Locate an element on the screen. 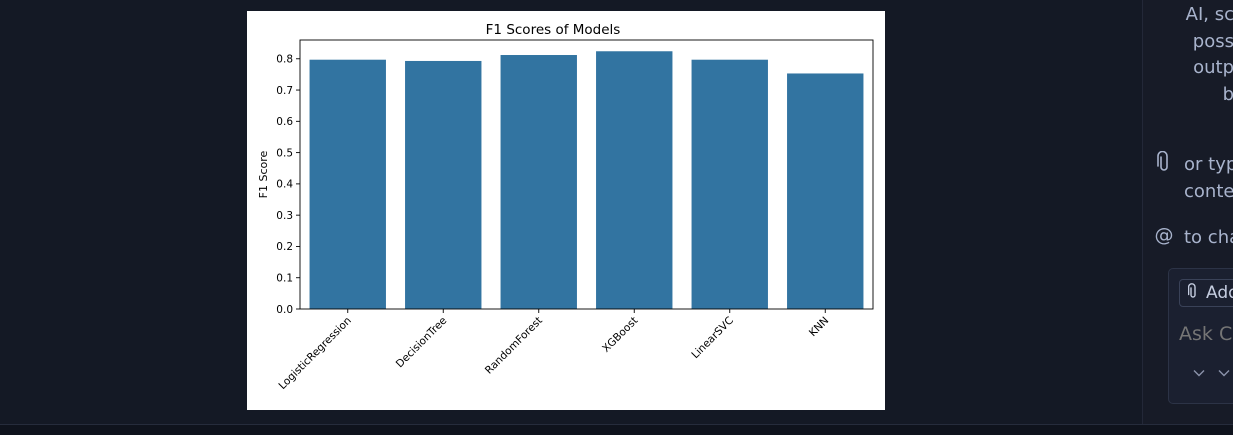 The width and height of the screenshot is (1233, 435). mention-hint: @ to cha is located at coordinates (1193, 237).